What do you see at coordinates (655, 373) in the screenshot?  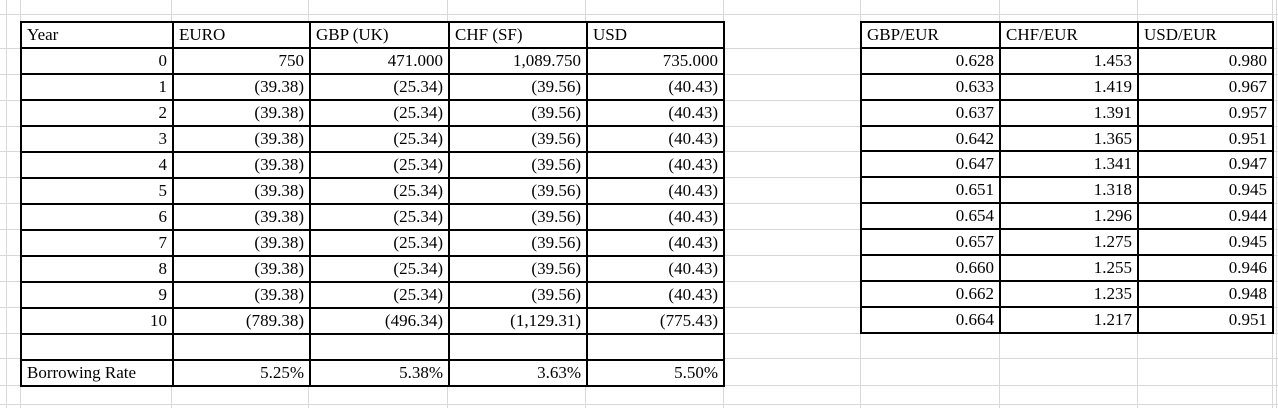 I see `spreadsheet-cell: 5.50%` at bounding box center [655, 373].